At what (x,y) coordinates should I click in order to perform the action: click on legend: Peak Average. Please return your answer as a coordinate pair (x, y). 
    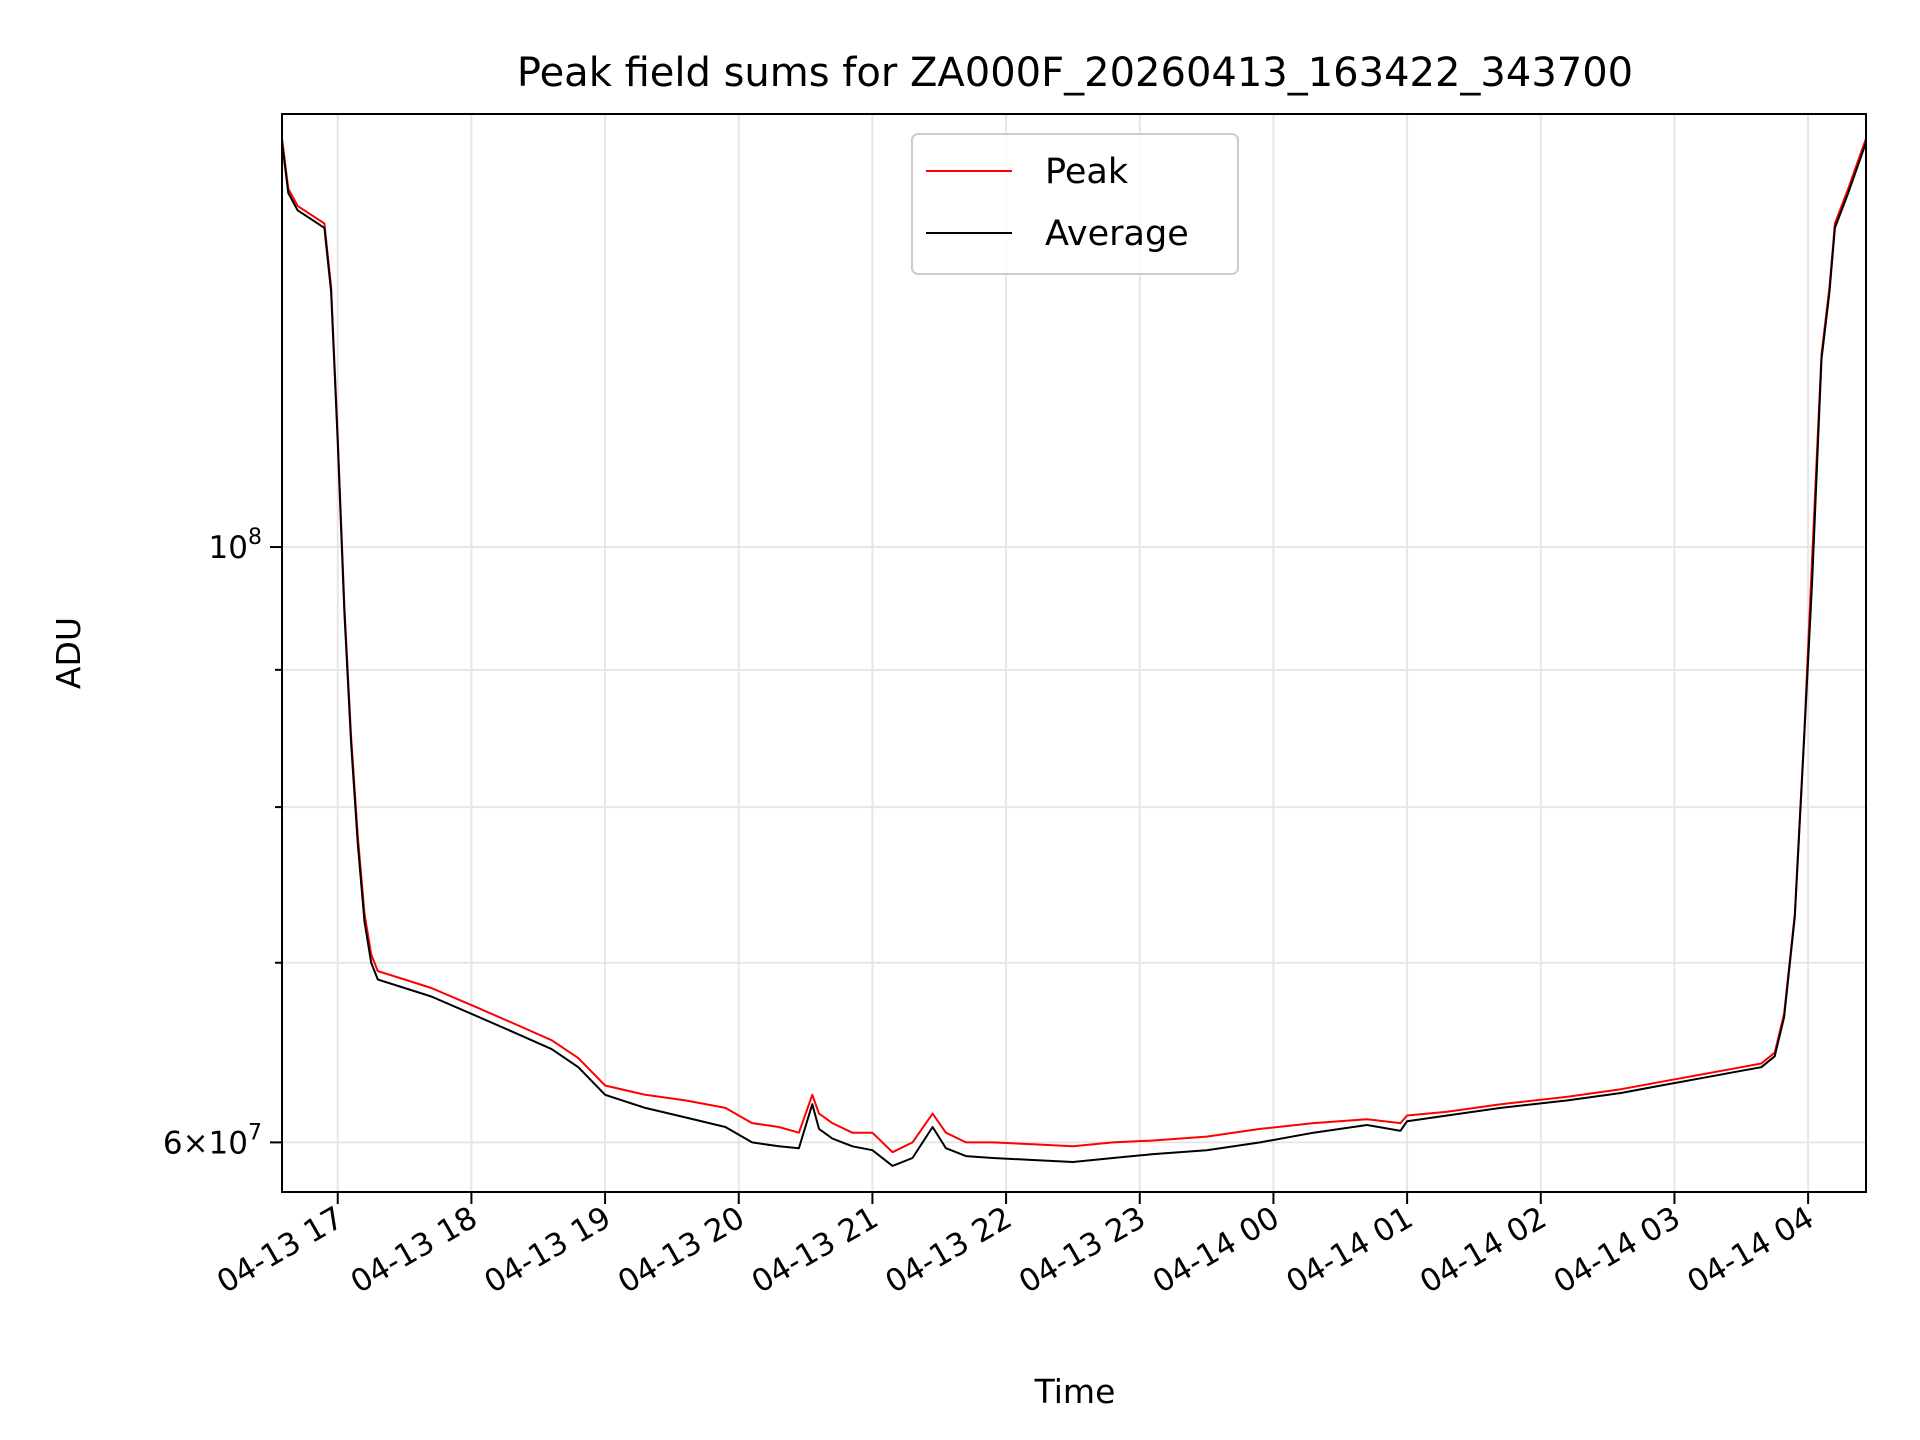
    Looking at the image, I should click on (1075, 204).